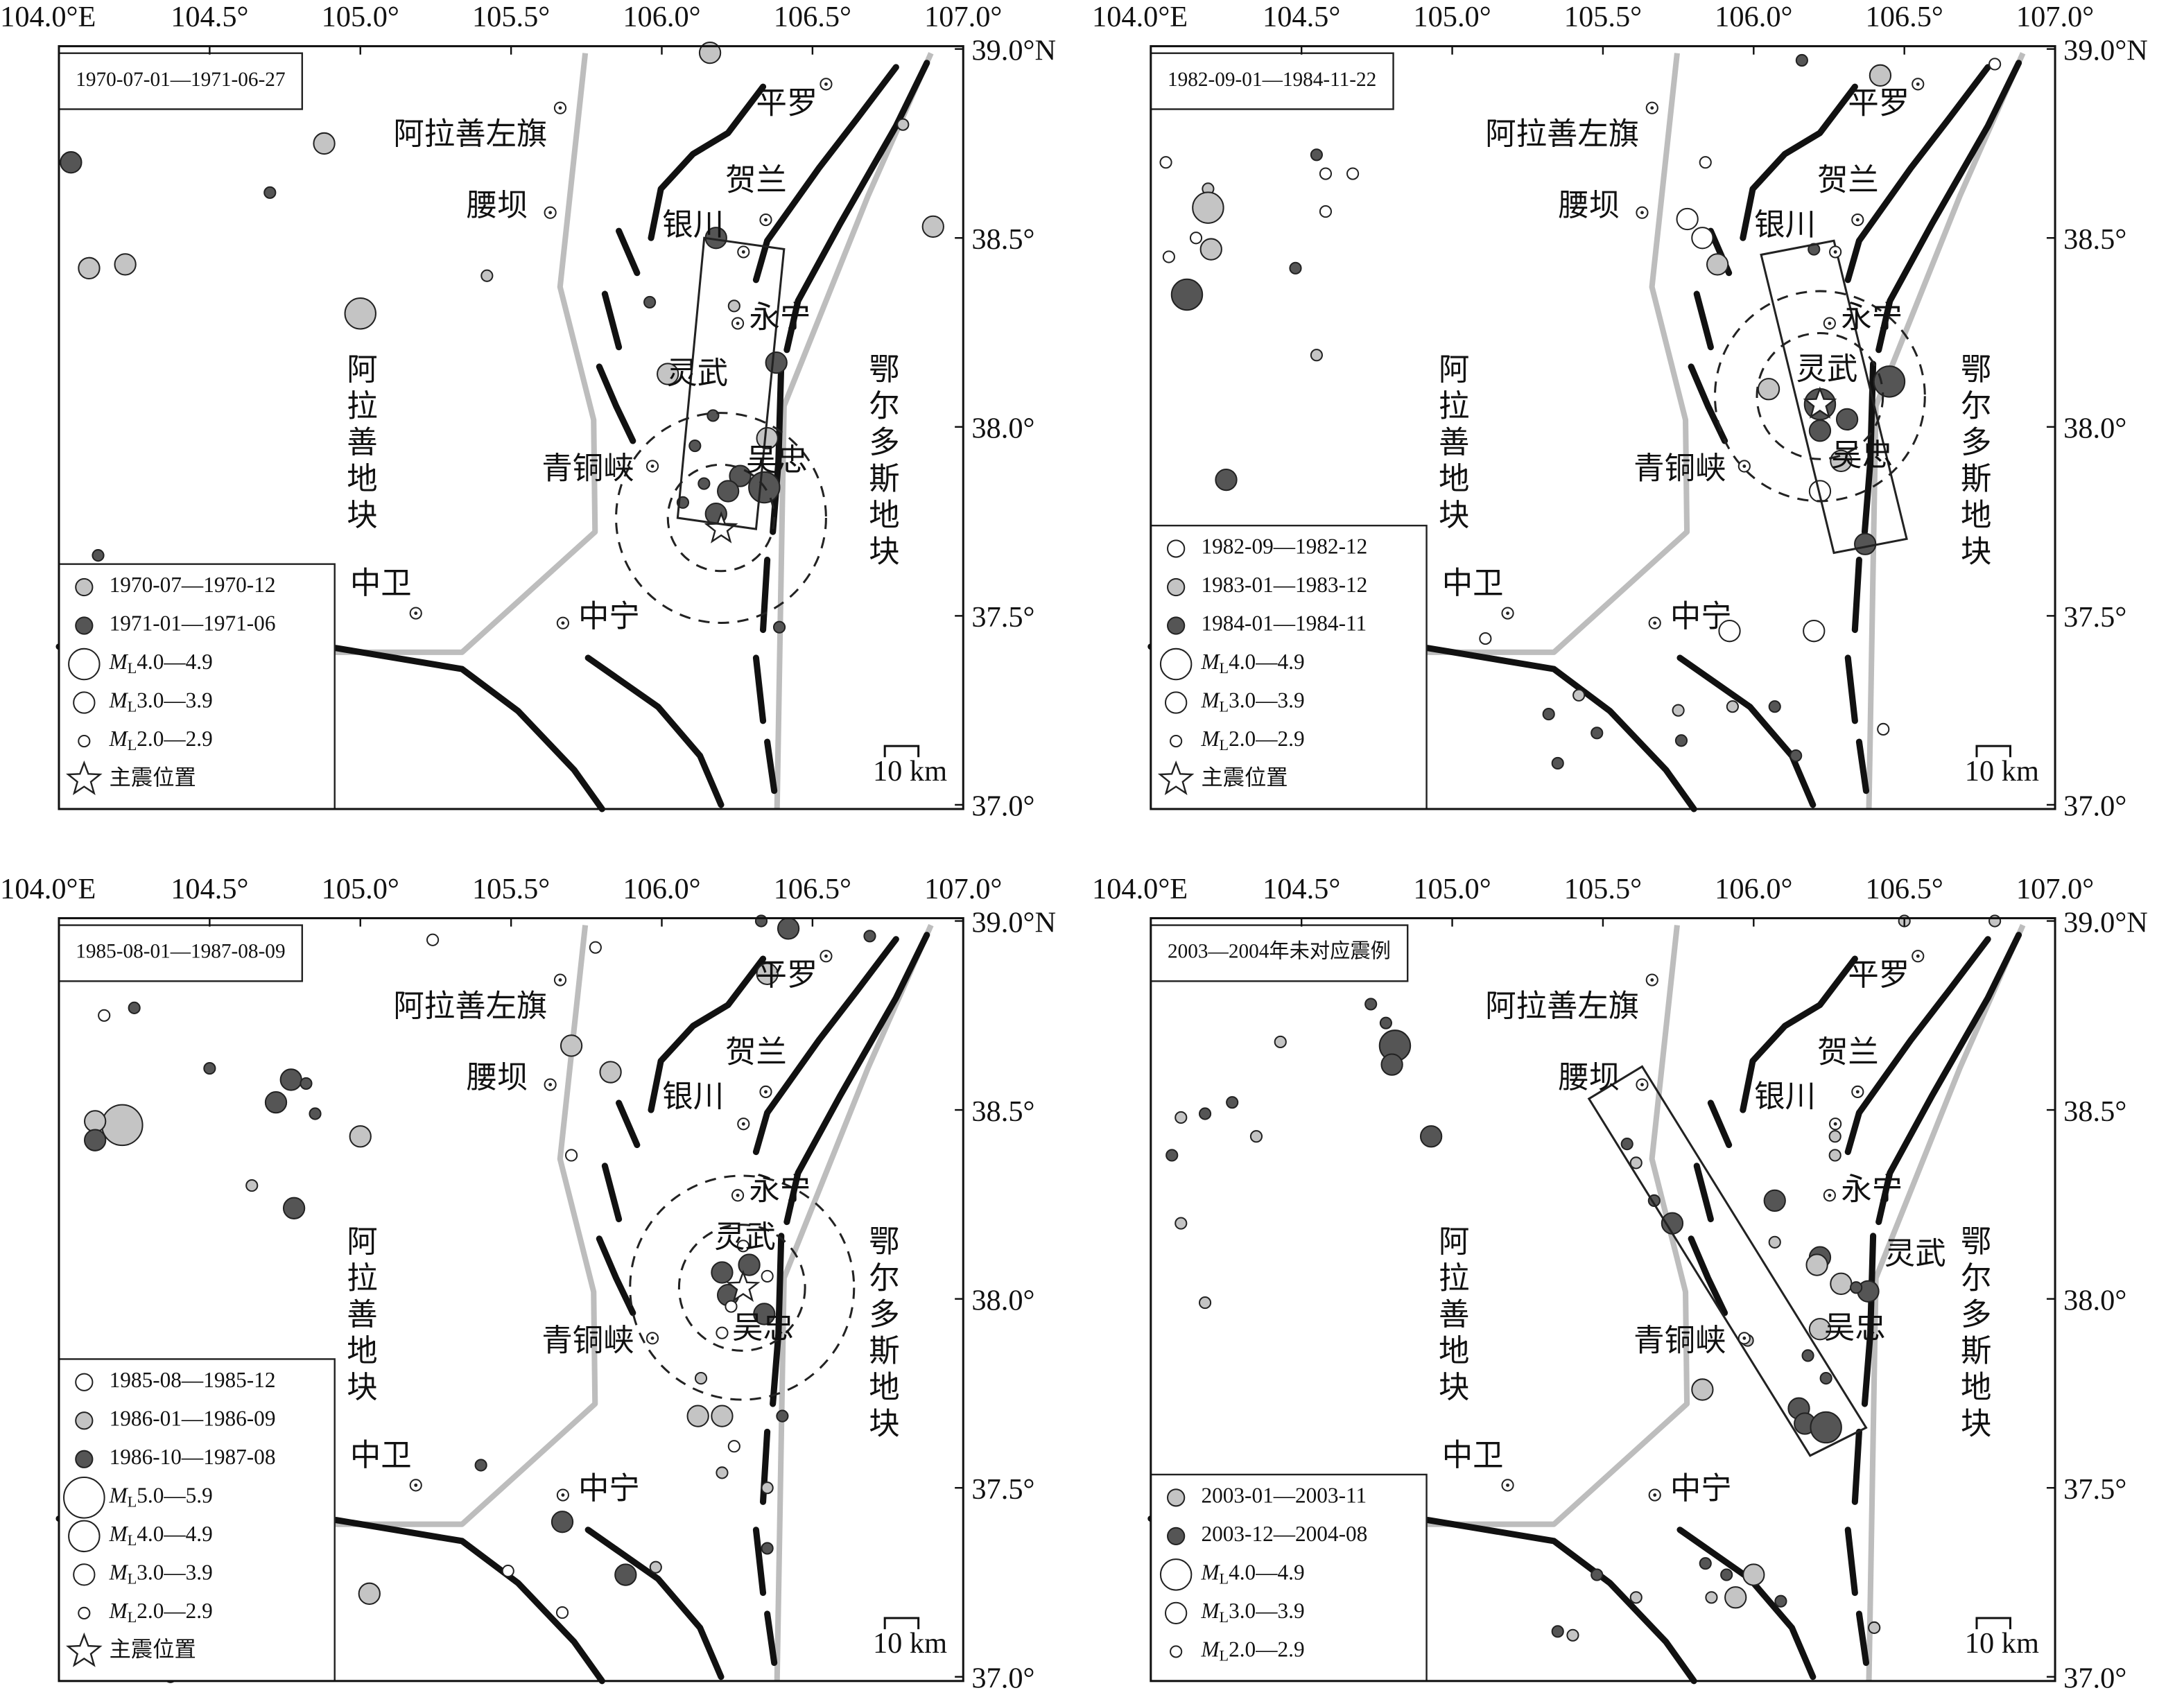 This screenshot has height=1695, width=2184. What do you see at coordinates (1252, 1574) in the screenshot?
I see `legend-label: ML4.0—4.9` at bounding box center [1252, 1574].